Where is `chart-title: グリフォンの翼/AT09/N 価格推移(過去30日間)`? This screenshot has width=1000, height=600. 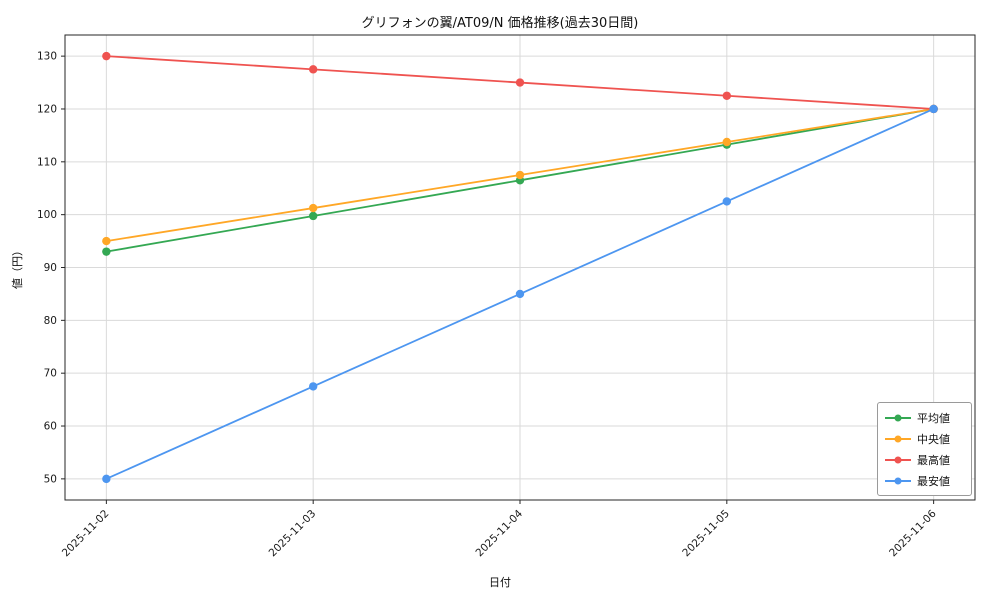
chart-title: グリフォンの翼/AT09/N 価格推移(過去30日間) is located at coordinates (500, 23).